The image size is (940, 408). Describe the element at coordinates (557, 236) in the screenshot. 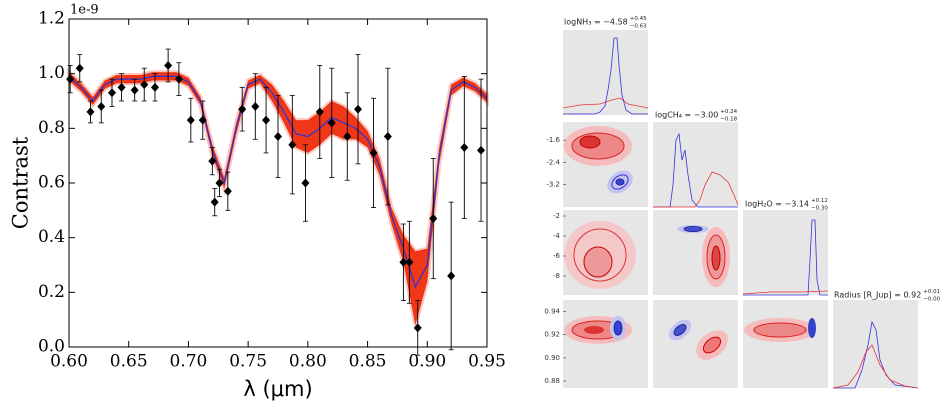

I see `corner-y-tick-label: -4` at that location.